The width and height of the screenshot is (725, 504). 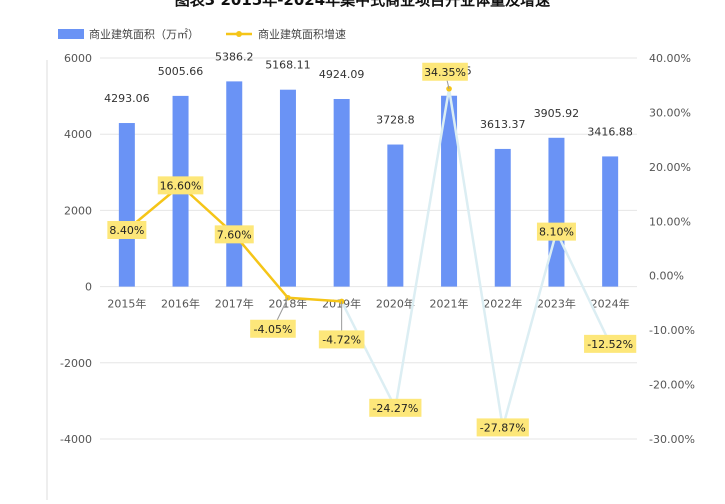 I want to click on right-tick-label: 0.00%, so click(x=666, y=276).